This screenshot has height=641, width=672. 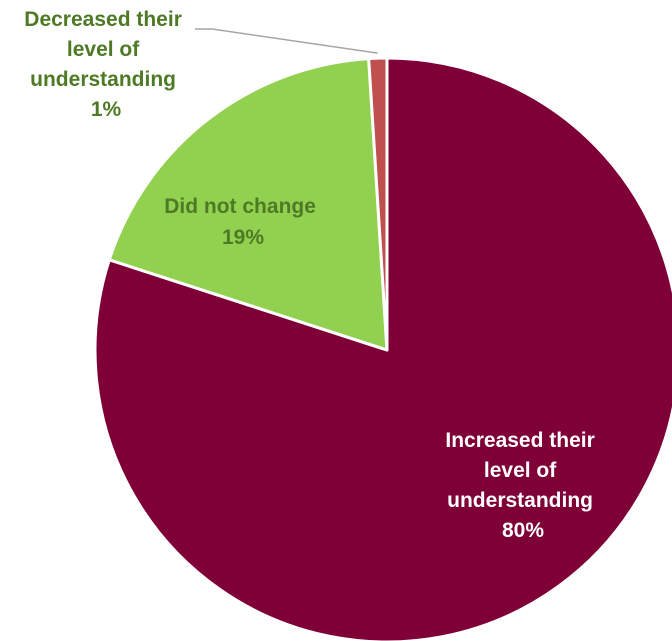 What do you see at coordinates (103, 79) in the screenshot?
I see `slice-label-decreased-line-3: understanding` at bounding box center [103, 79].